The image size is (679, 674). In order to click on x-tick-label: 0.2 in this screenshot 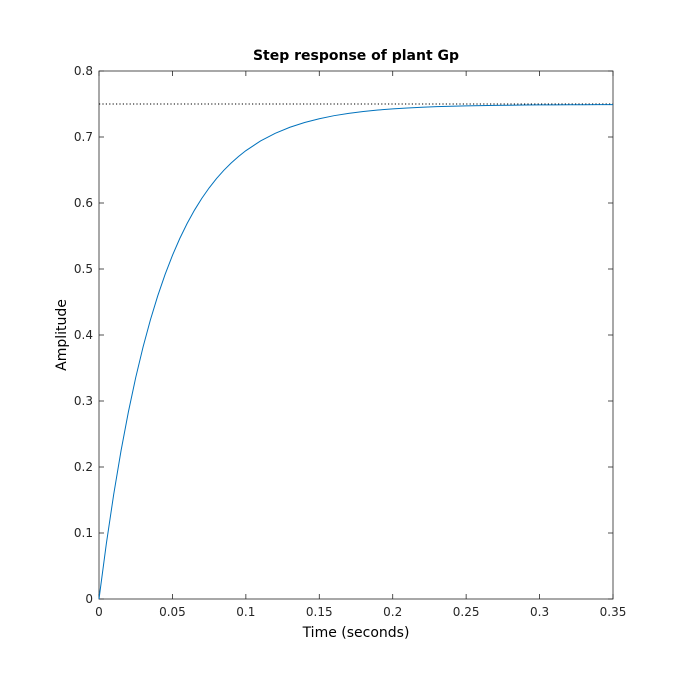, I will do `click(392, 612)`.